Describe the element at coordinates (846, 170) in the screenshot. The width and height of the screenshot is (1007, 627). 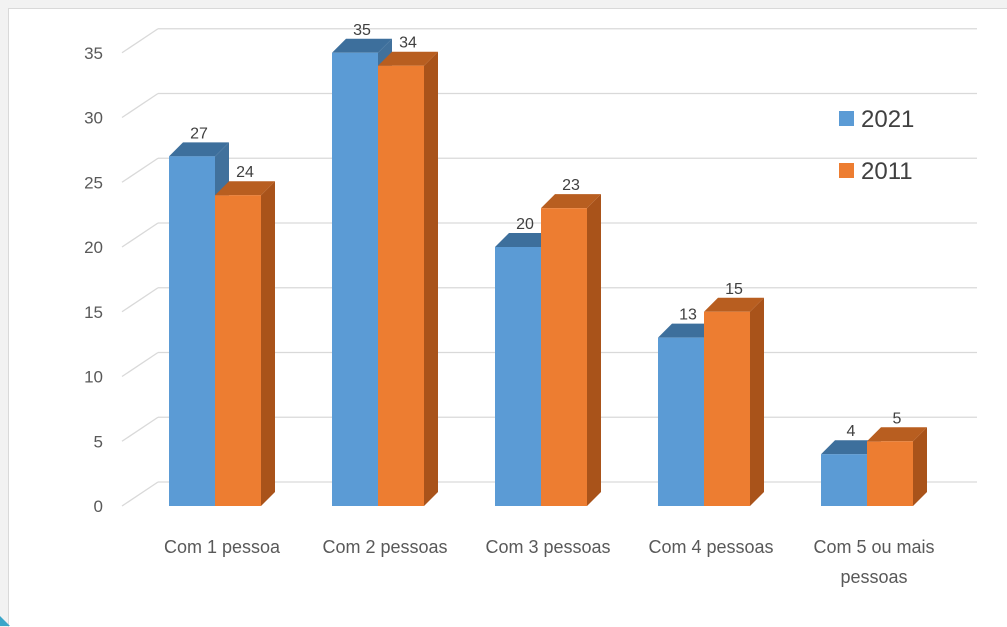
I see `legend-swatch-2011` at that location.